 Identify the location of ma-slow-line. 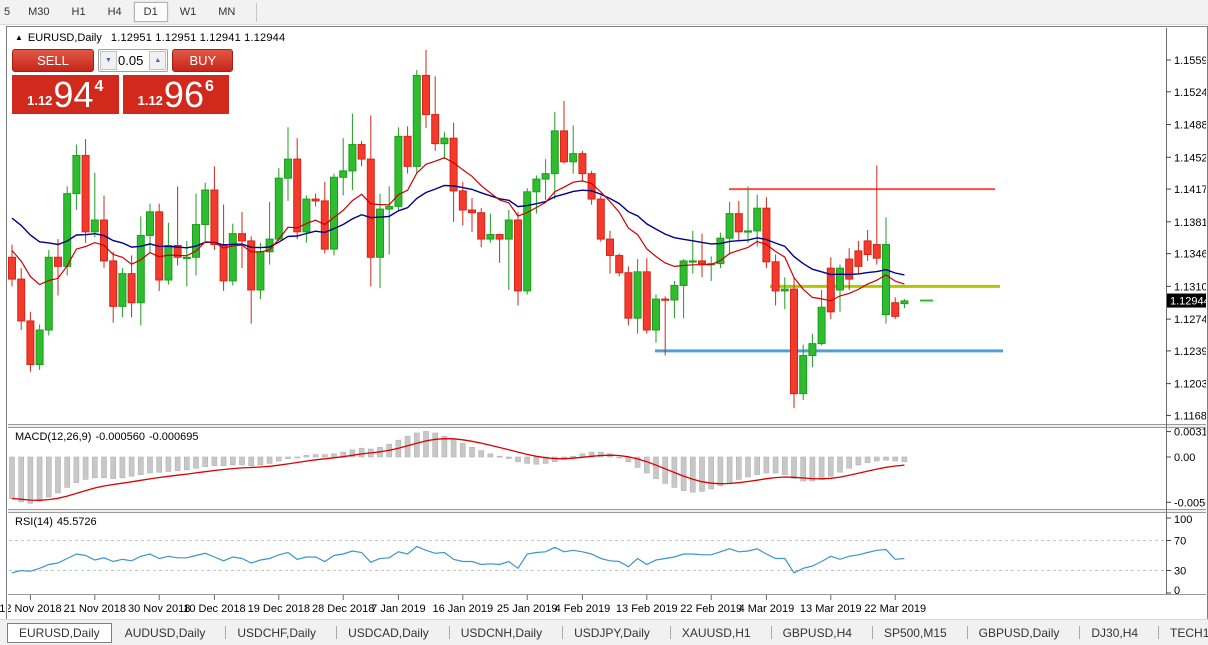
(458, 230).